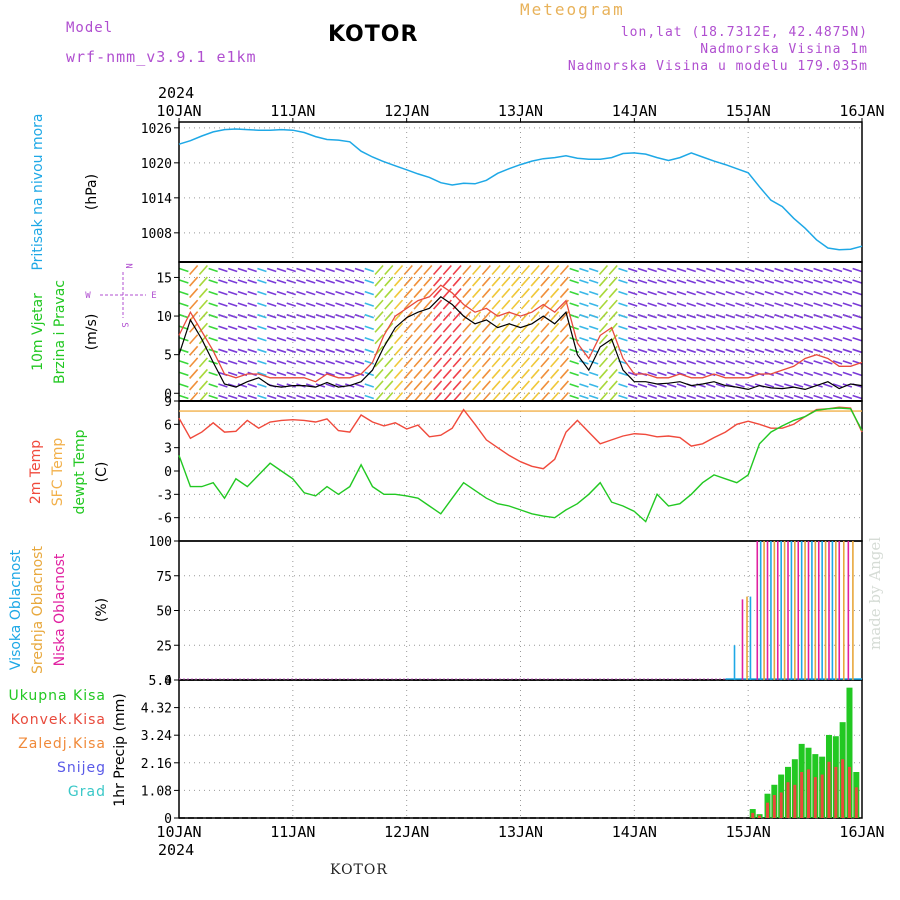 The image size is (900, 900). I want to click on y-tick-label: 15, so click(164, 278).